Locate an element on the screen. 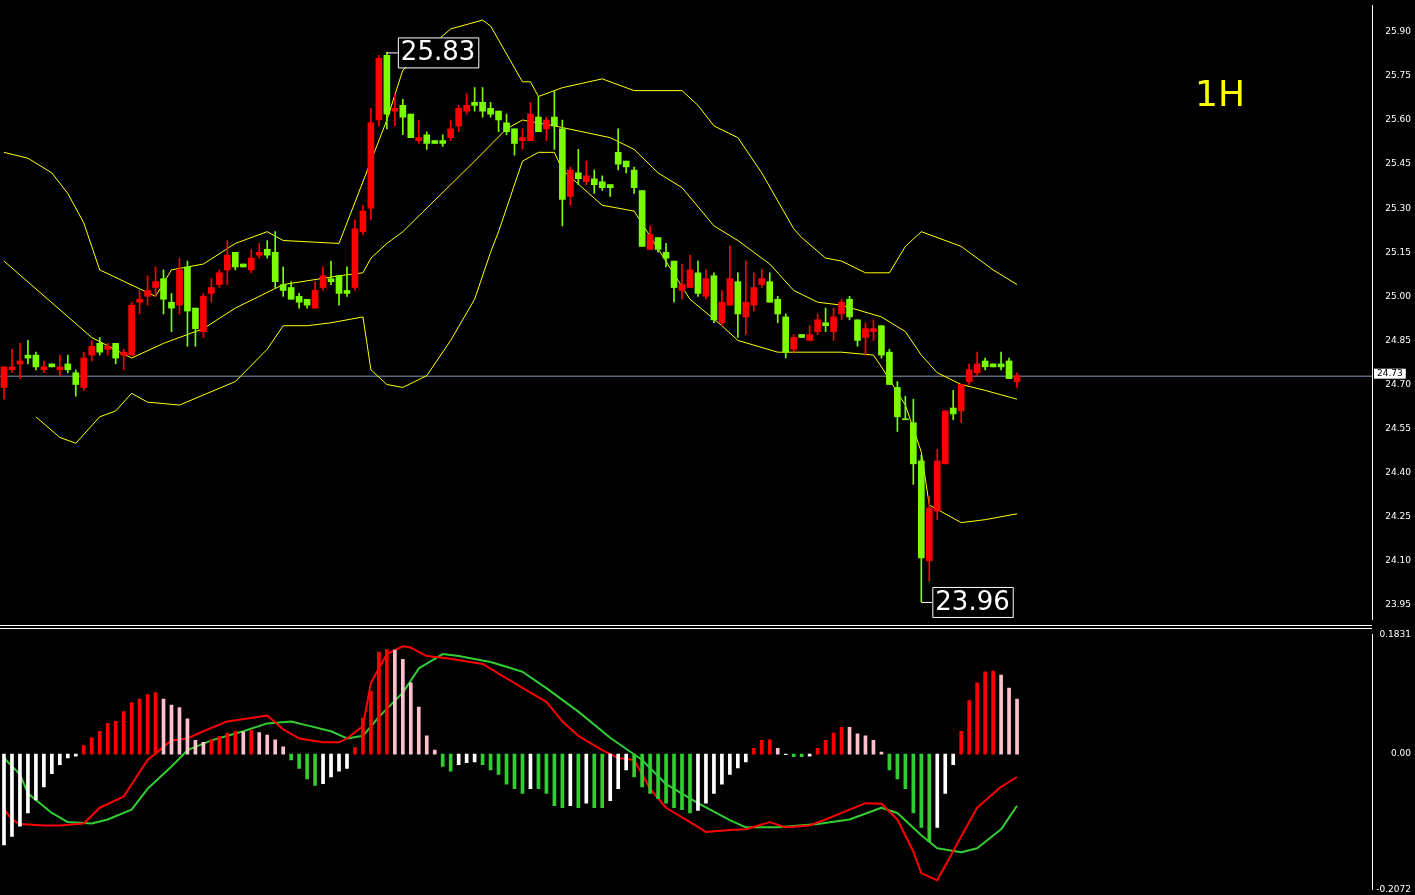 The width and height of the screenshot is (1415, 895). y-tick-label: -0.2072 is located at coordinates (1393, 888).